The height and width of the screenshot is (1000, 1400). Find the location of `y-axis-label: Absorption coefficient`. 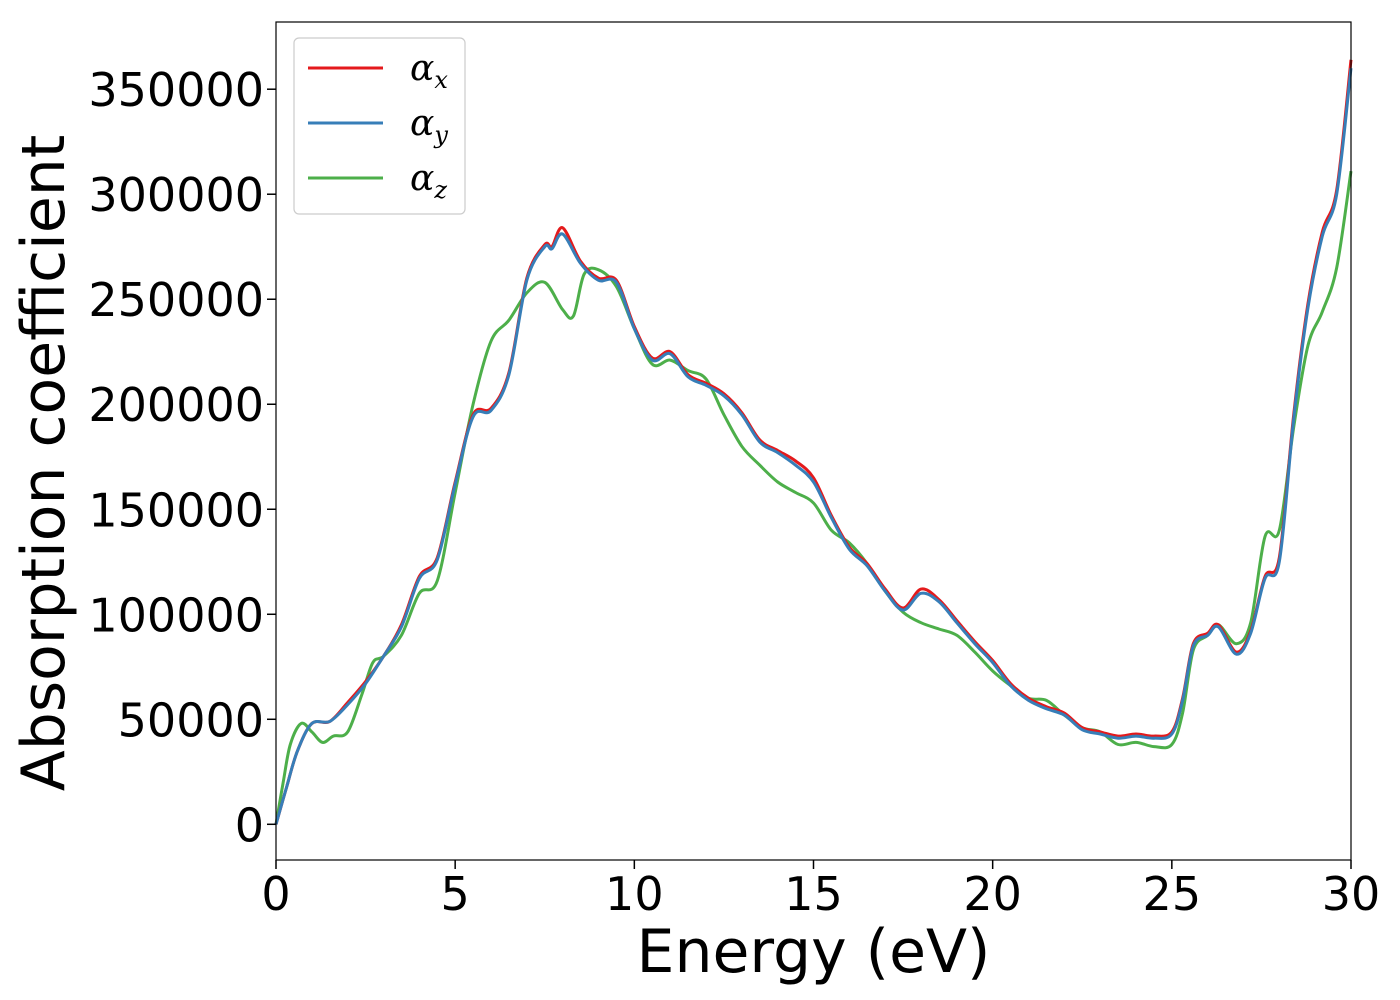

y-axis-label: Absorption coefficient is located at coordinates (44, 463).